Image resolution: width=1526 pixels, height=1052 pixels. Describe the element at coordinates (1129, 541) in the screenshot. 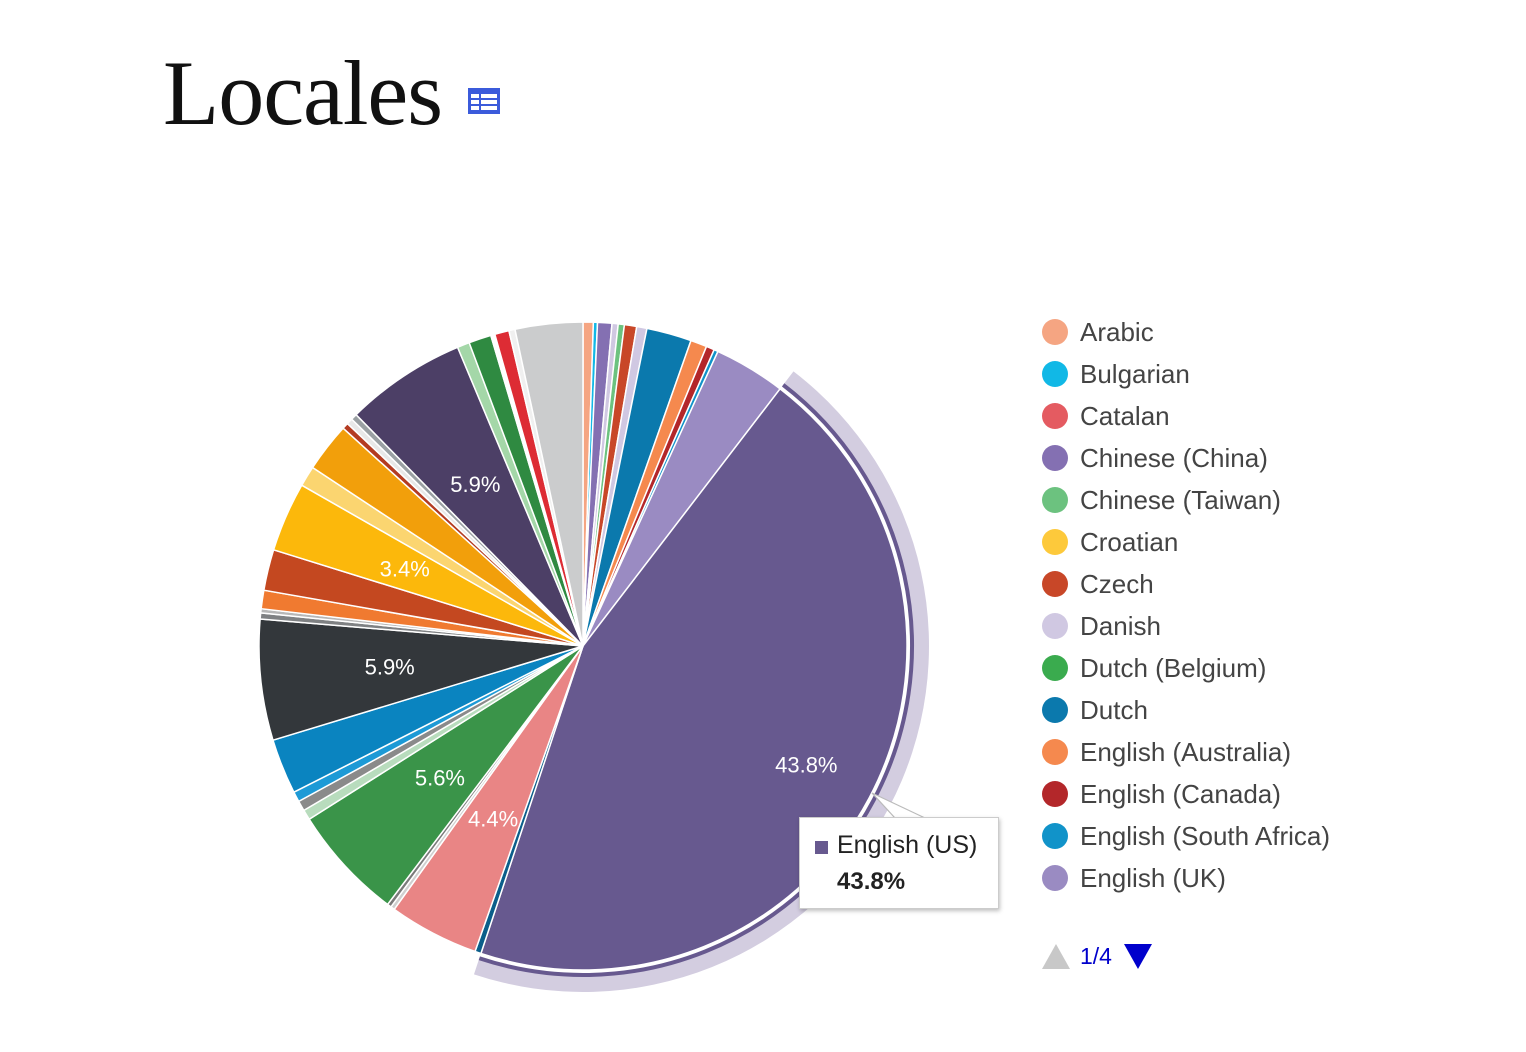

I see `legend-label: Croatian` at that location.